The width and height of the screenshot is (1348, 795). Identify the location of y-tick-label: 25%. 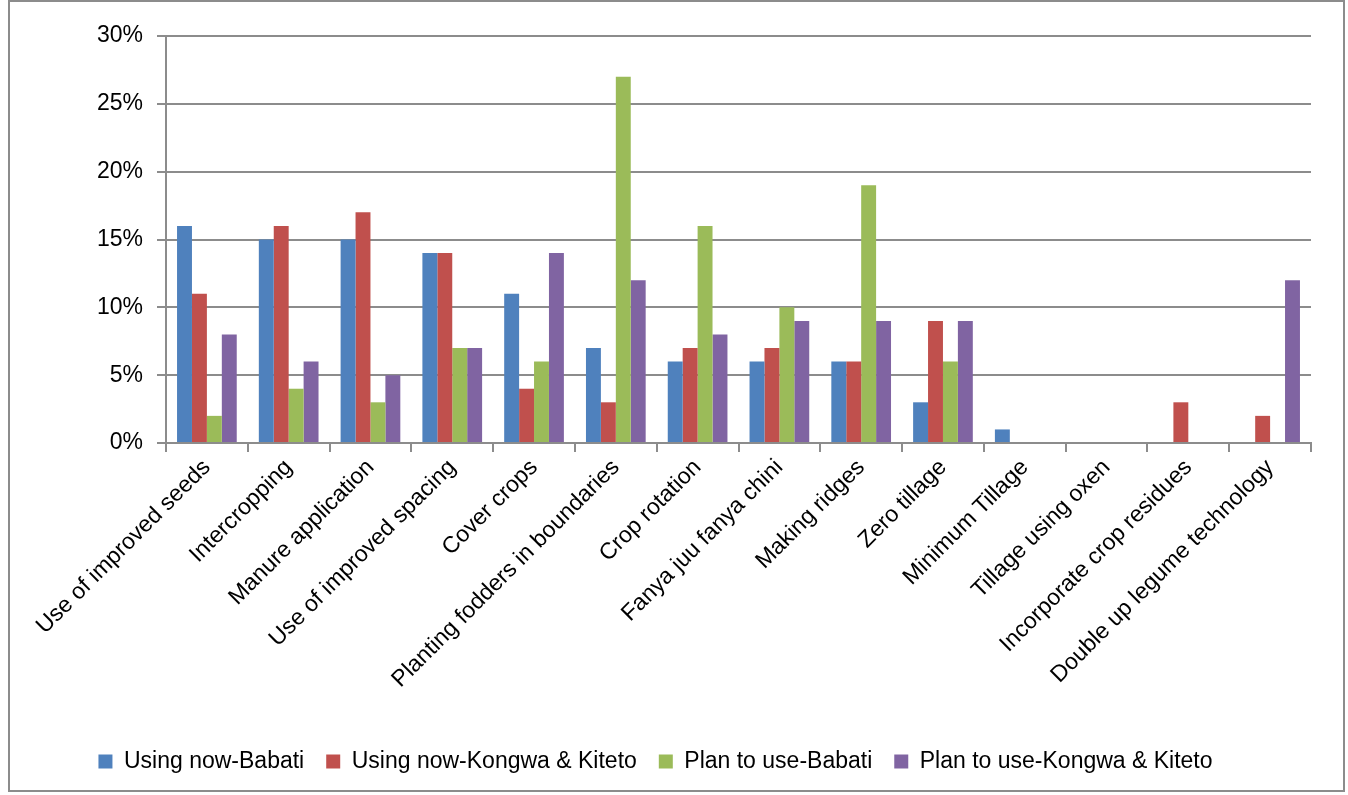
(119, 102).